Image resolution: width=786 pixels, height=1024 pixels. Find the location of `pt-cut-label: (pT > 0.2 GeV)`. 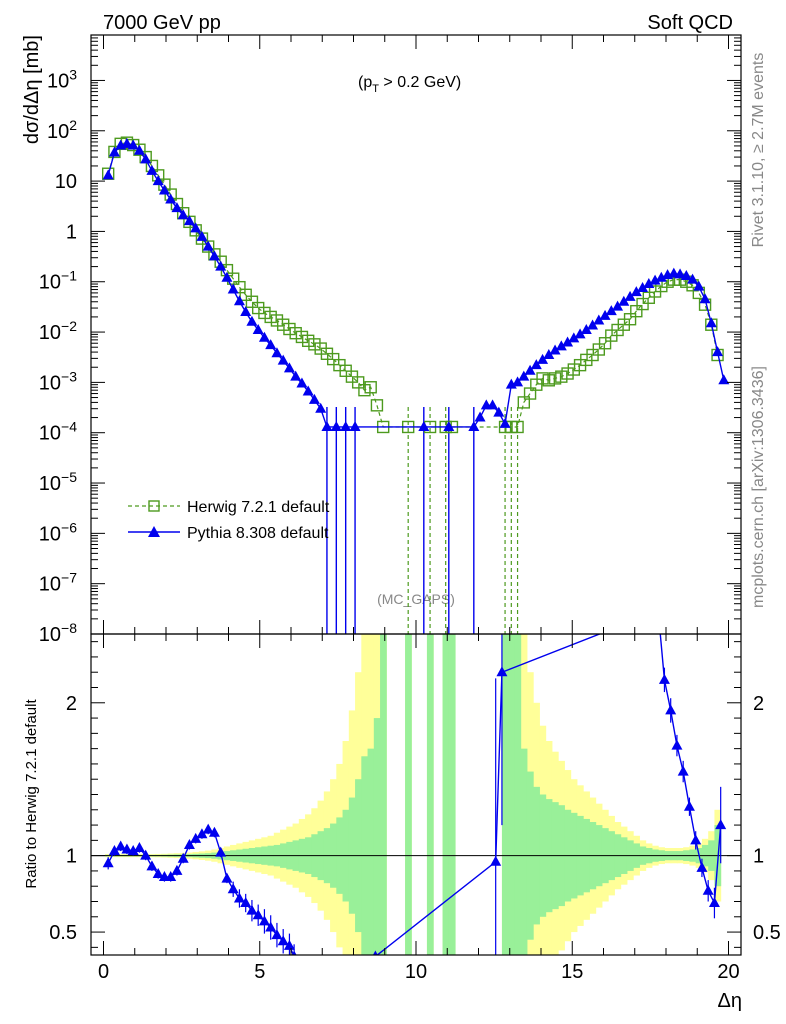

pt-cut-label: (pT > 0.2 GeV) is located at coordinates (409, 84).